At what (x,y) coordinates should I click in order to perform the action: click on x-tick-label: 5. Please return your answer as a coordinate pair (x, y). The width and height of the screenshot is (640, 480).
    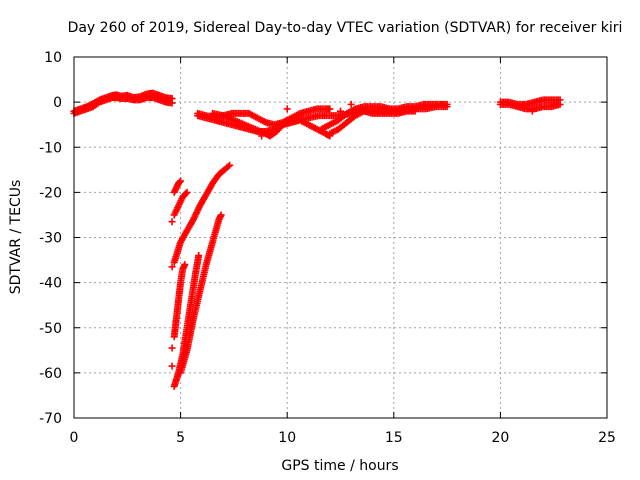
    Looking at the image, I should click on (180, 438).